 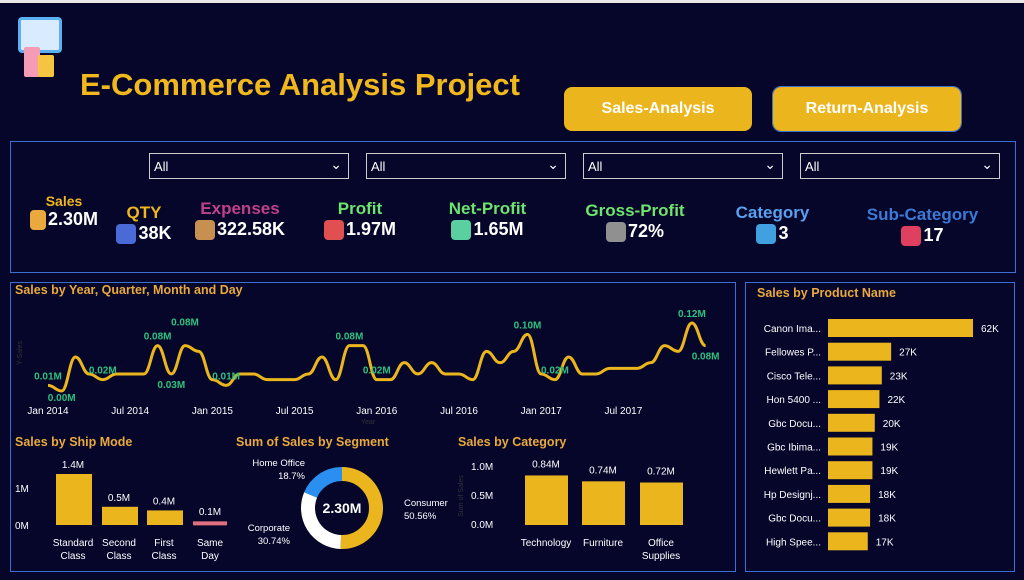 I want to click on category-label: Office, so click(x=661, y=543).